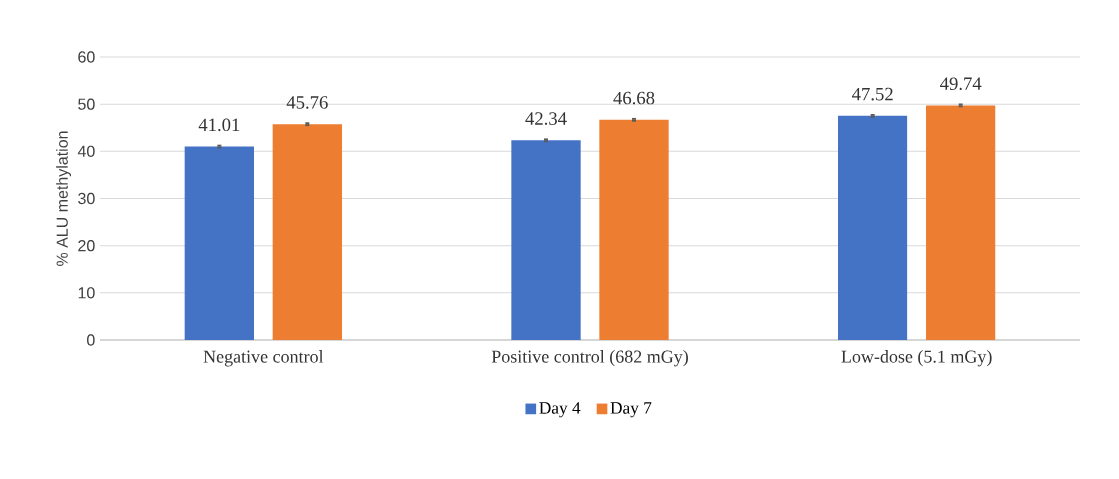 The width and height of the screenshot is (1119, 479). I want to click on y-tick-label: 20, so click(86, 246).